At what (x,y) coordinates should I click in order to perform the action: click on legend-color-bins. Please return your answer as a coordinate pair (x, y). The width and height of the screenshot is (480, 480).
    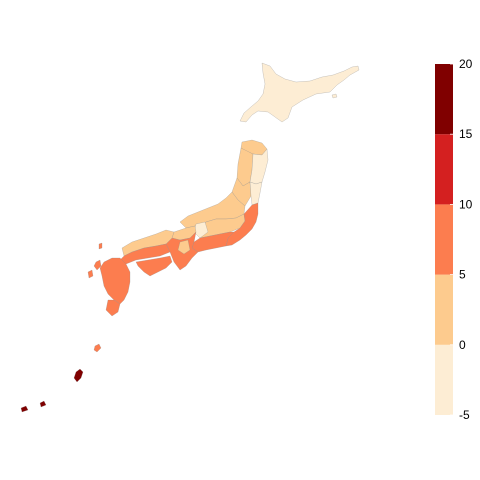
    Looking at the image, I should click on (444, 239).